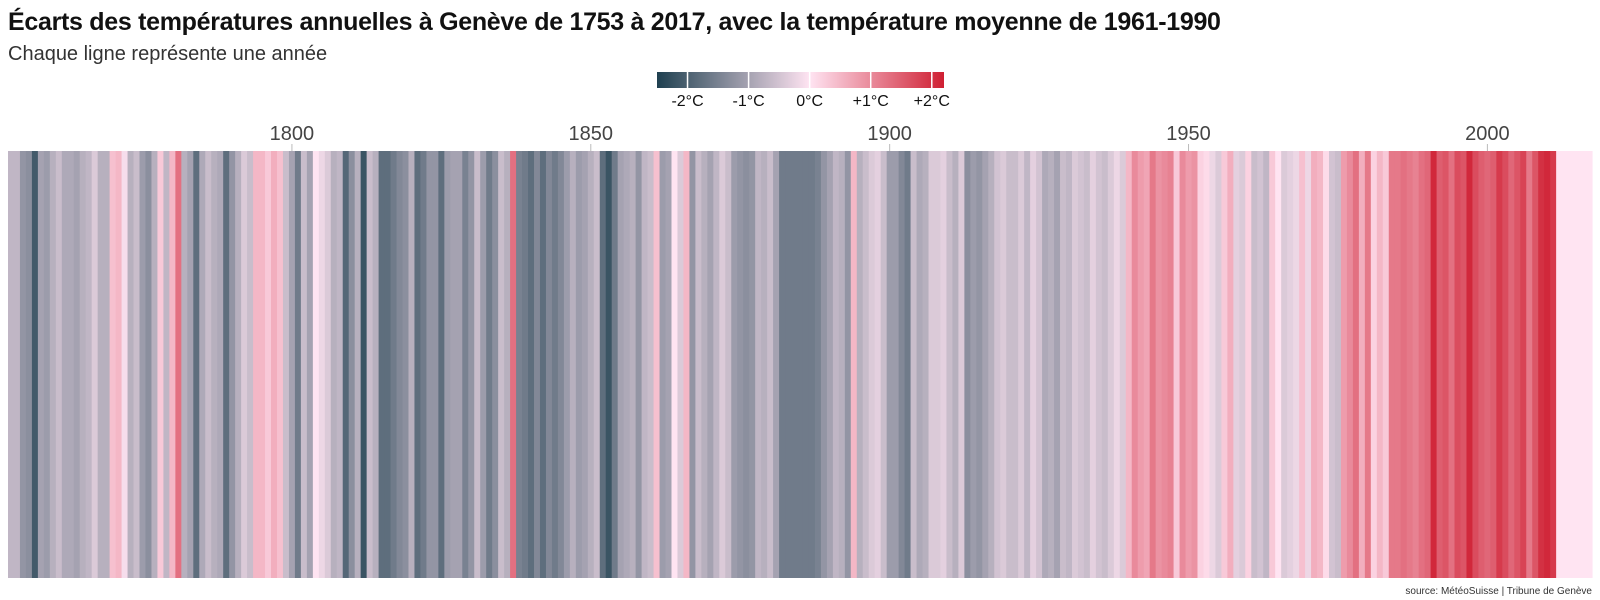 The width and height of the screenshot is (1600, 600). Describe the element at coordinates (979, 364) in the screenshot. I see `stripe-1915` at that location.